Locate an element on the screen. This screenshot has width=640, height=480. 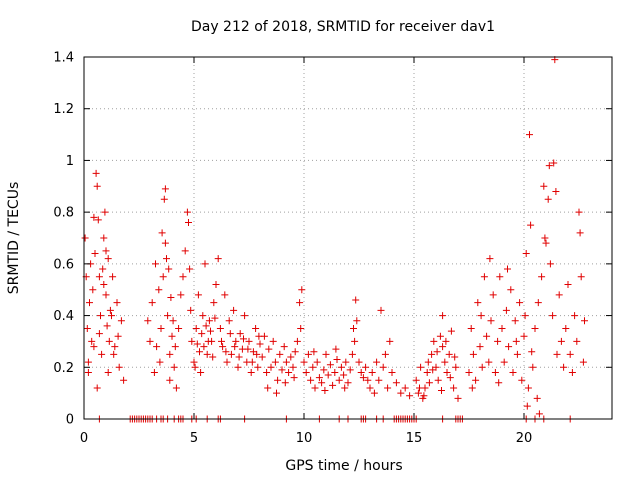
x-axis-label: GPS time / hours is located at coordinates (343, 466).